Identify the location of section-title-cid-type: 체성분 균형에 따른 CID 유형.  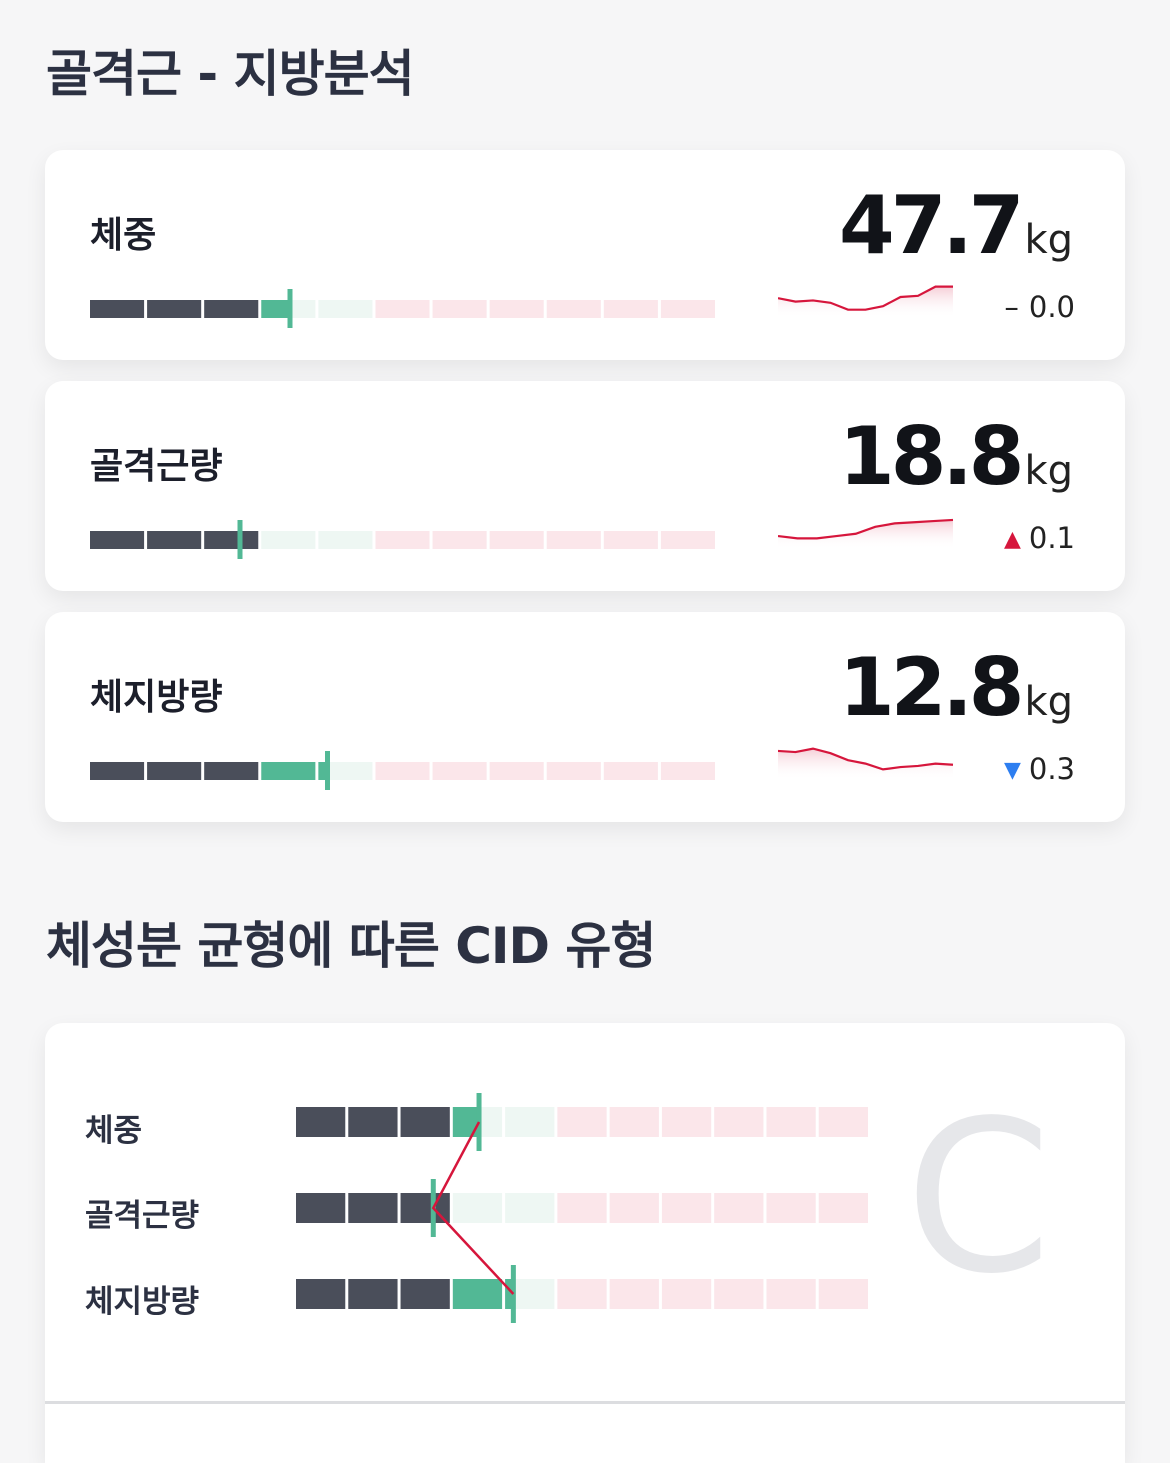
(351, 946).